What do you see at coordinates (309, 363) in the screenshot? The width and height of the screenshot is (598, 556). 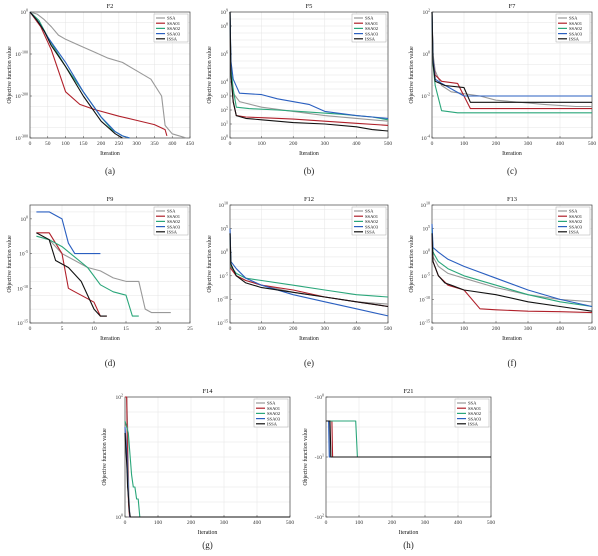 I see `panel-caption: (e)` at bounding box center [309, 363].